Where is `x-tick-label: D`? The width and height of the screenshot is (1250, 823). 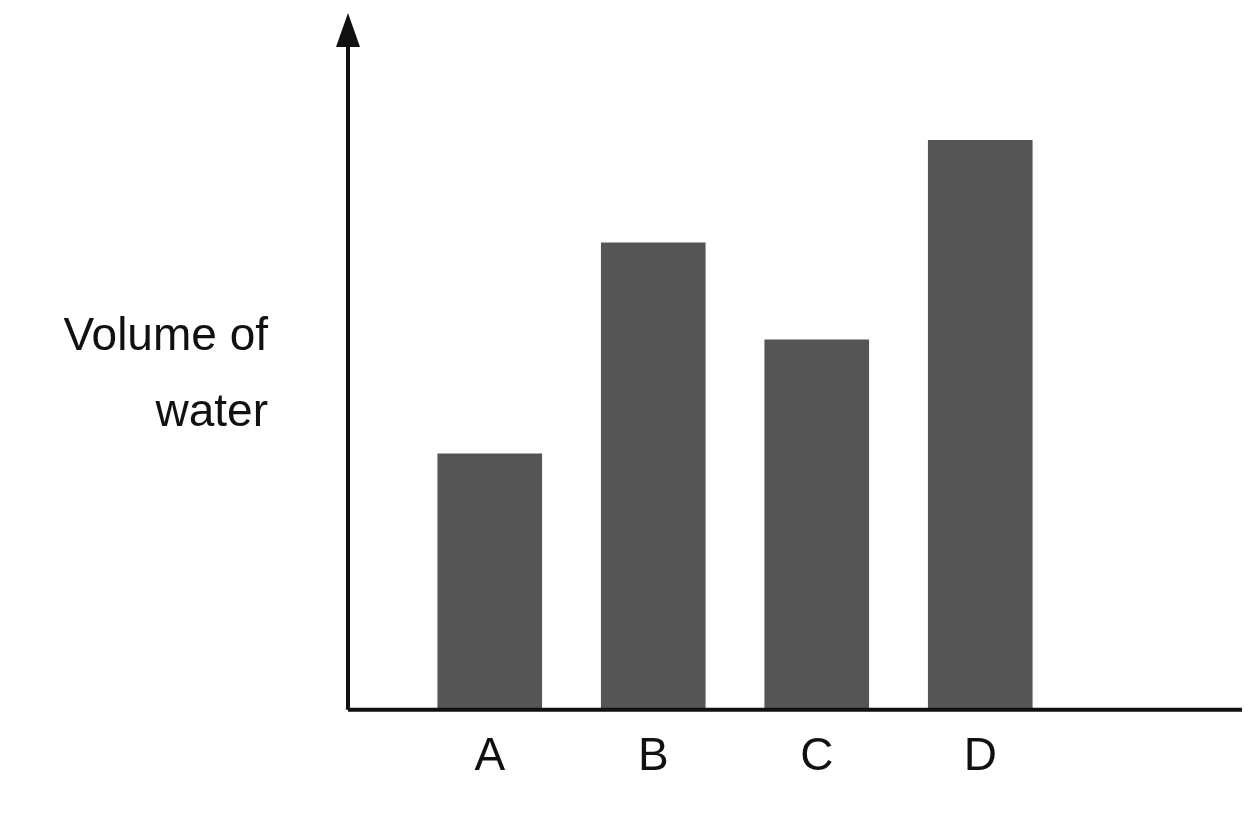 x-tick-label: D is located at coordinates (980, 754).